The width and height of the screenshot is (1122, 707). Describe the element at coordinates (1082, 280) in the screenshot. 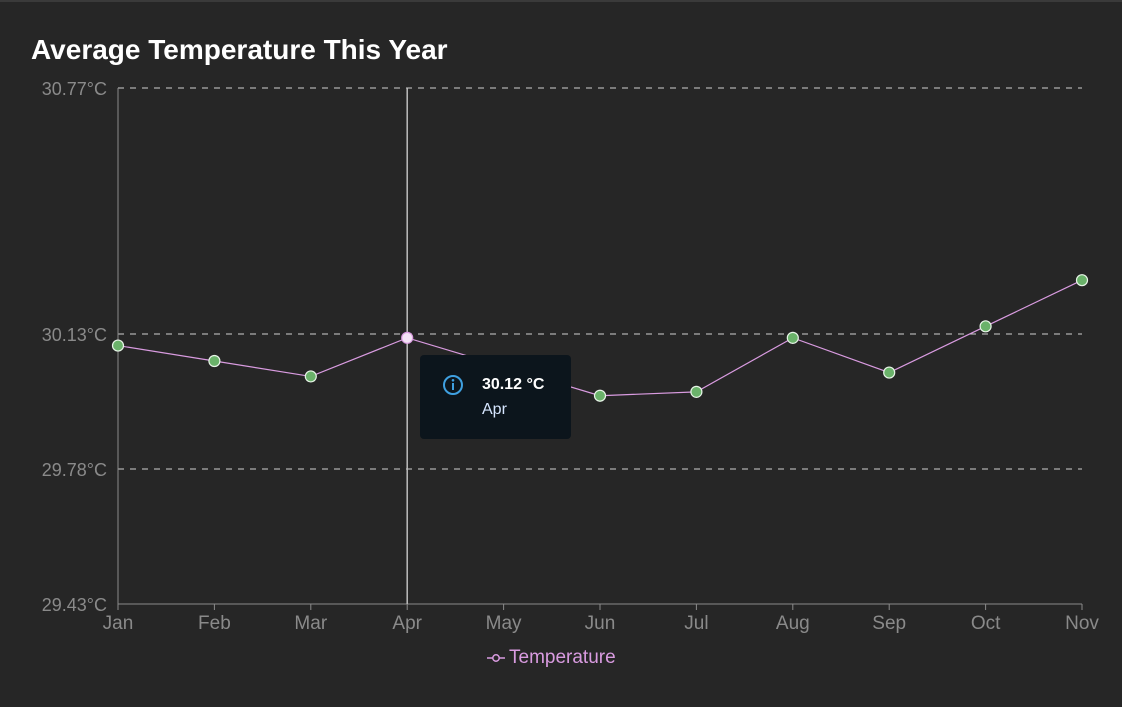

I see `data-point-nov` at that location.